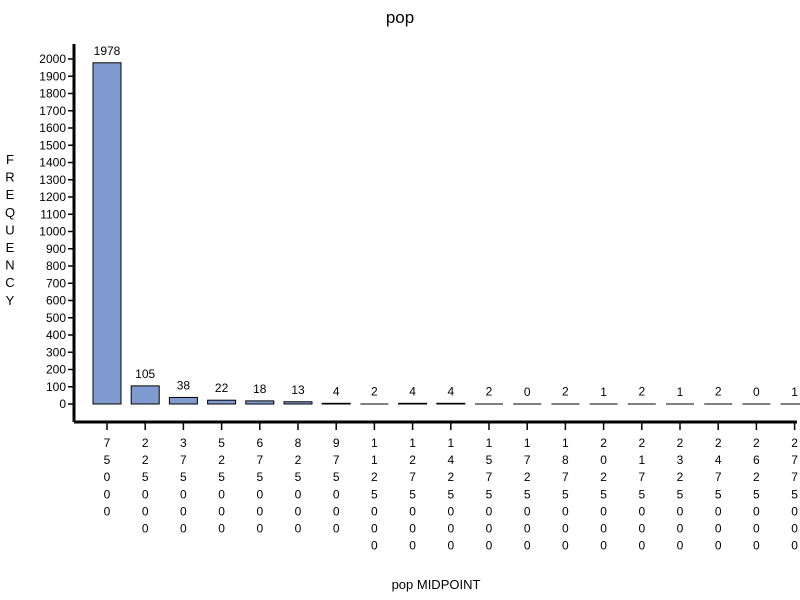 Image resolution: width=800 pixels, height=600 pixels. I want to click on y-axis-label-letter: C, so click(9, 282).